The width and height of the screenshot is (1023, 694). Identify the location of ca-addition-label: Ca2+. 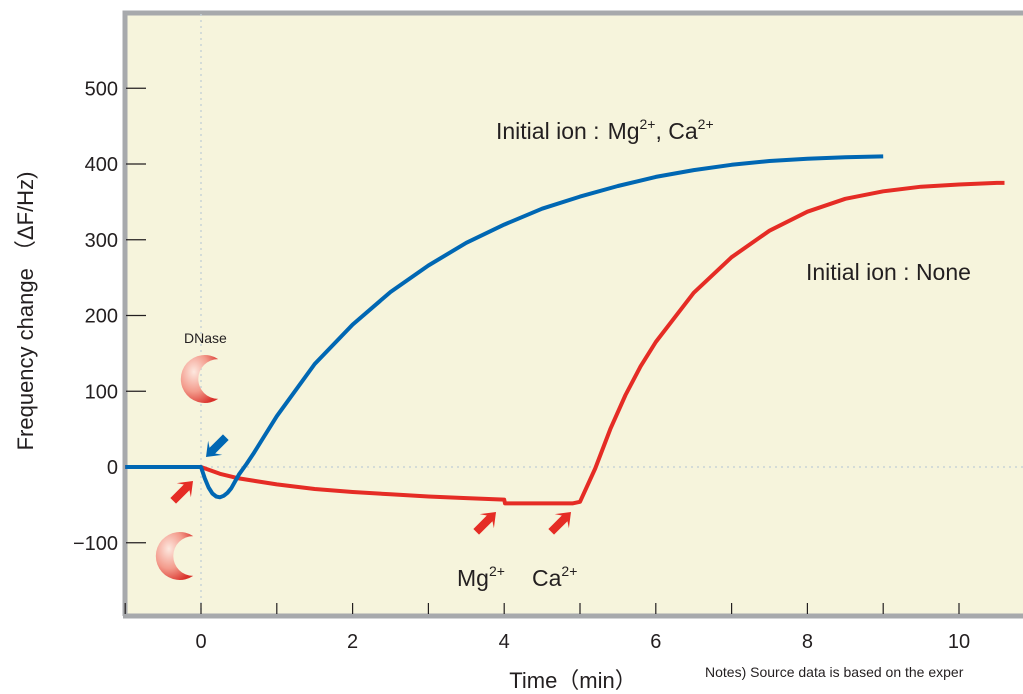
(554, 577).